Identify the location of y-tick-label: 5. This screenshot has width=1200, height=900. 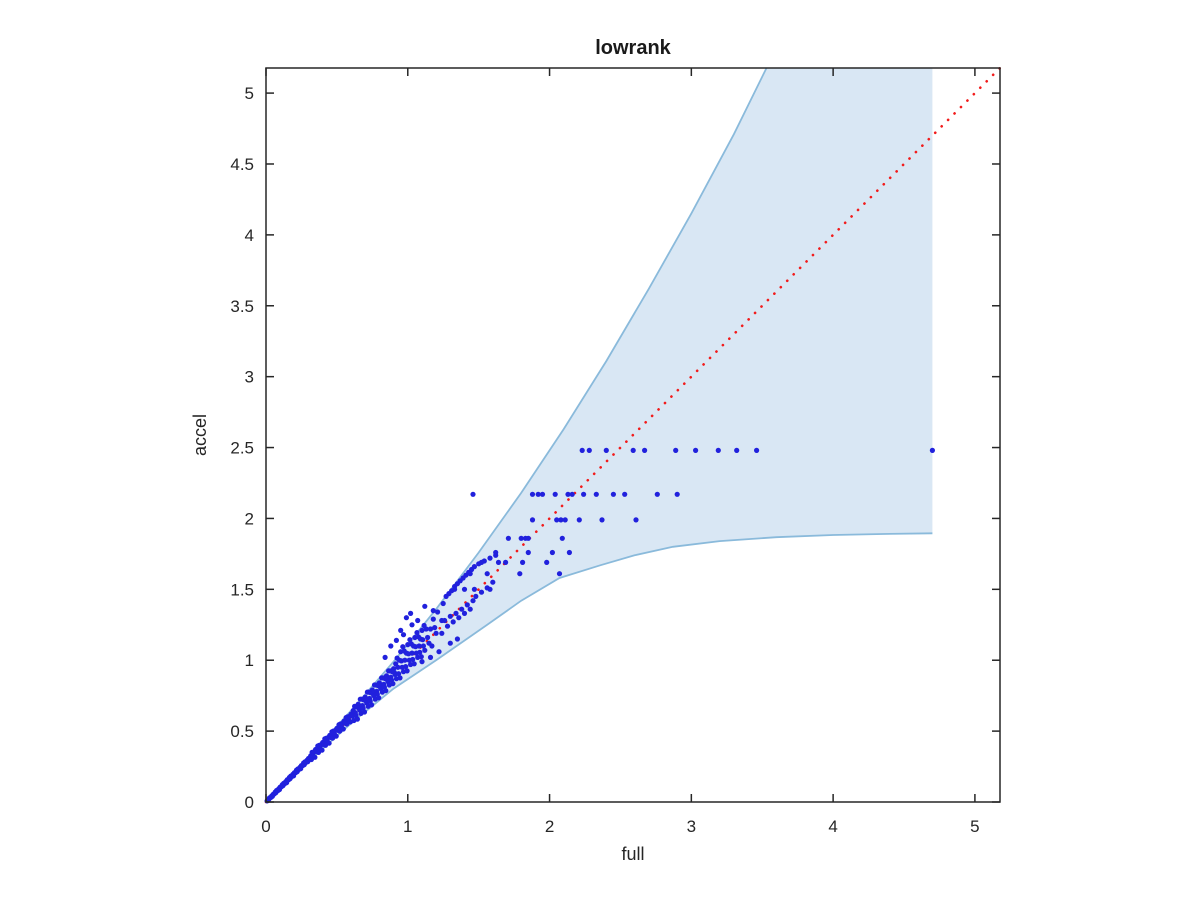
(249, 93).